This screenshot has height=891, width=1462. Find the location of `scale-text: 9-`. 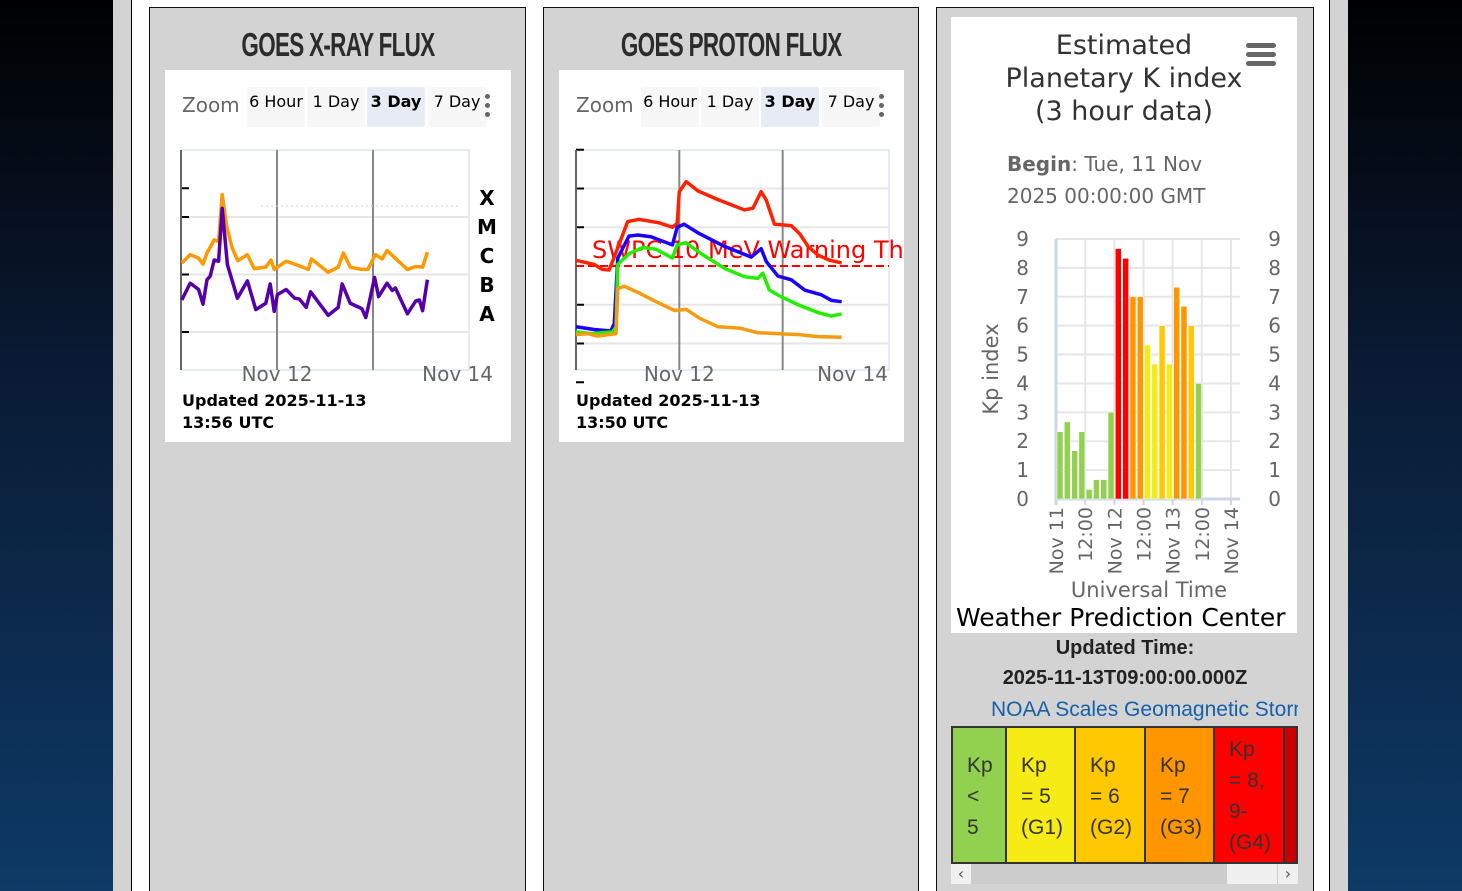

scale-text: 9- is located at coordinates (1238, 811).